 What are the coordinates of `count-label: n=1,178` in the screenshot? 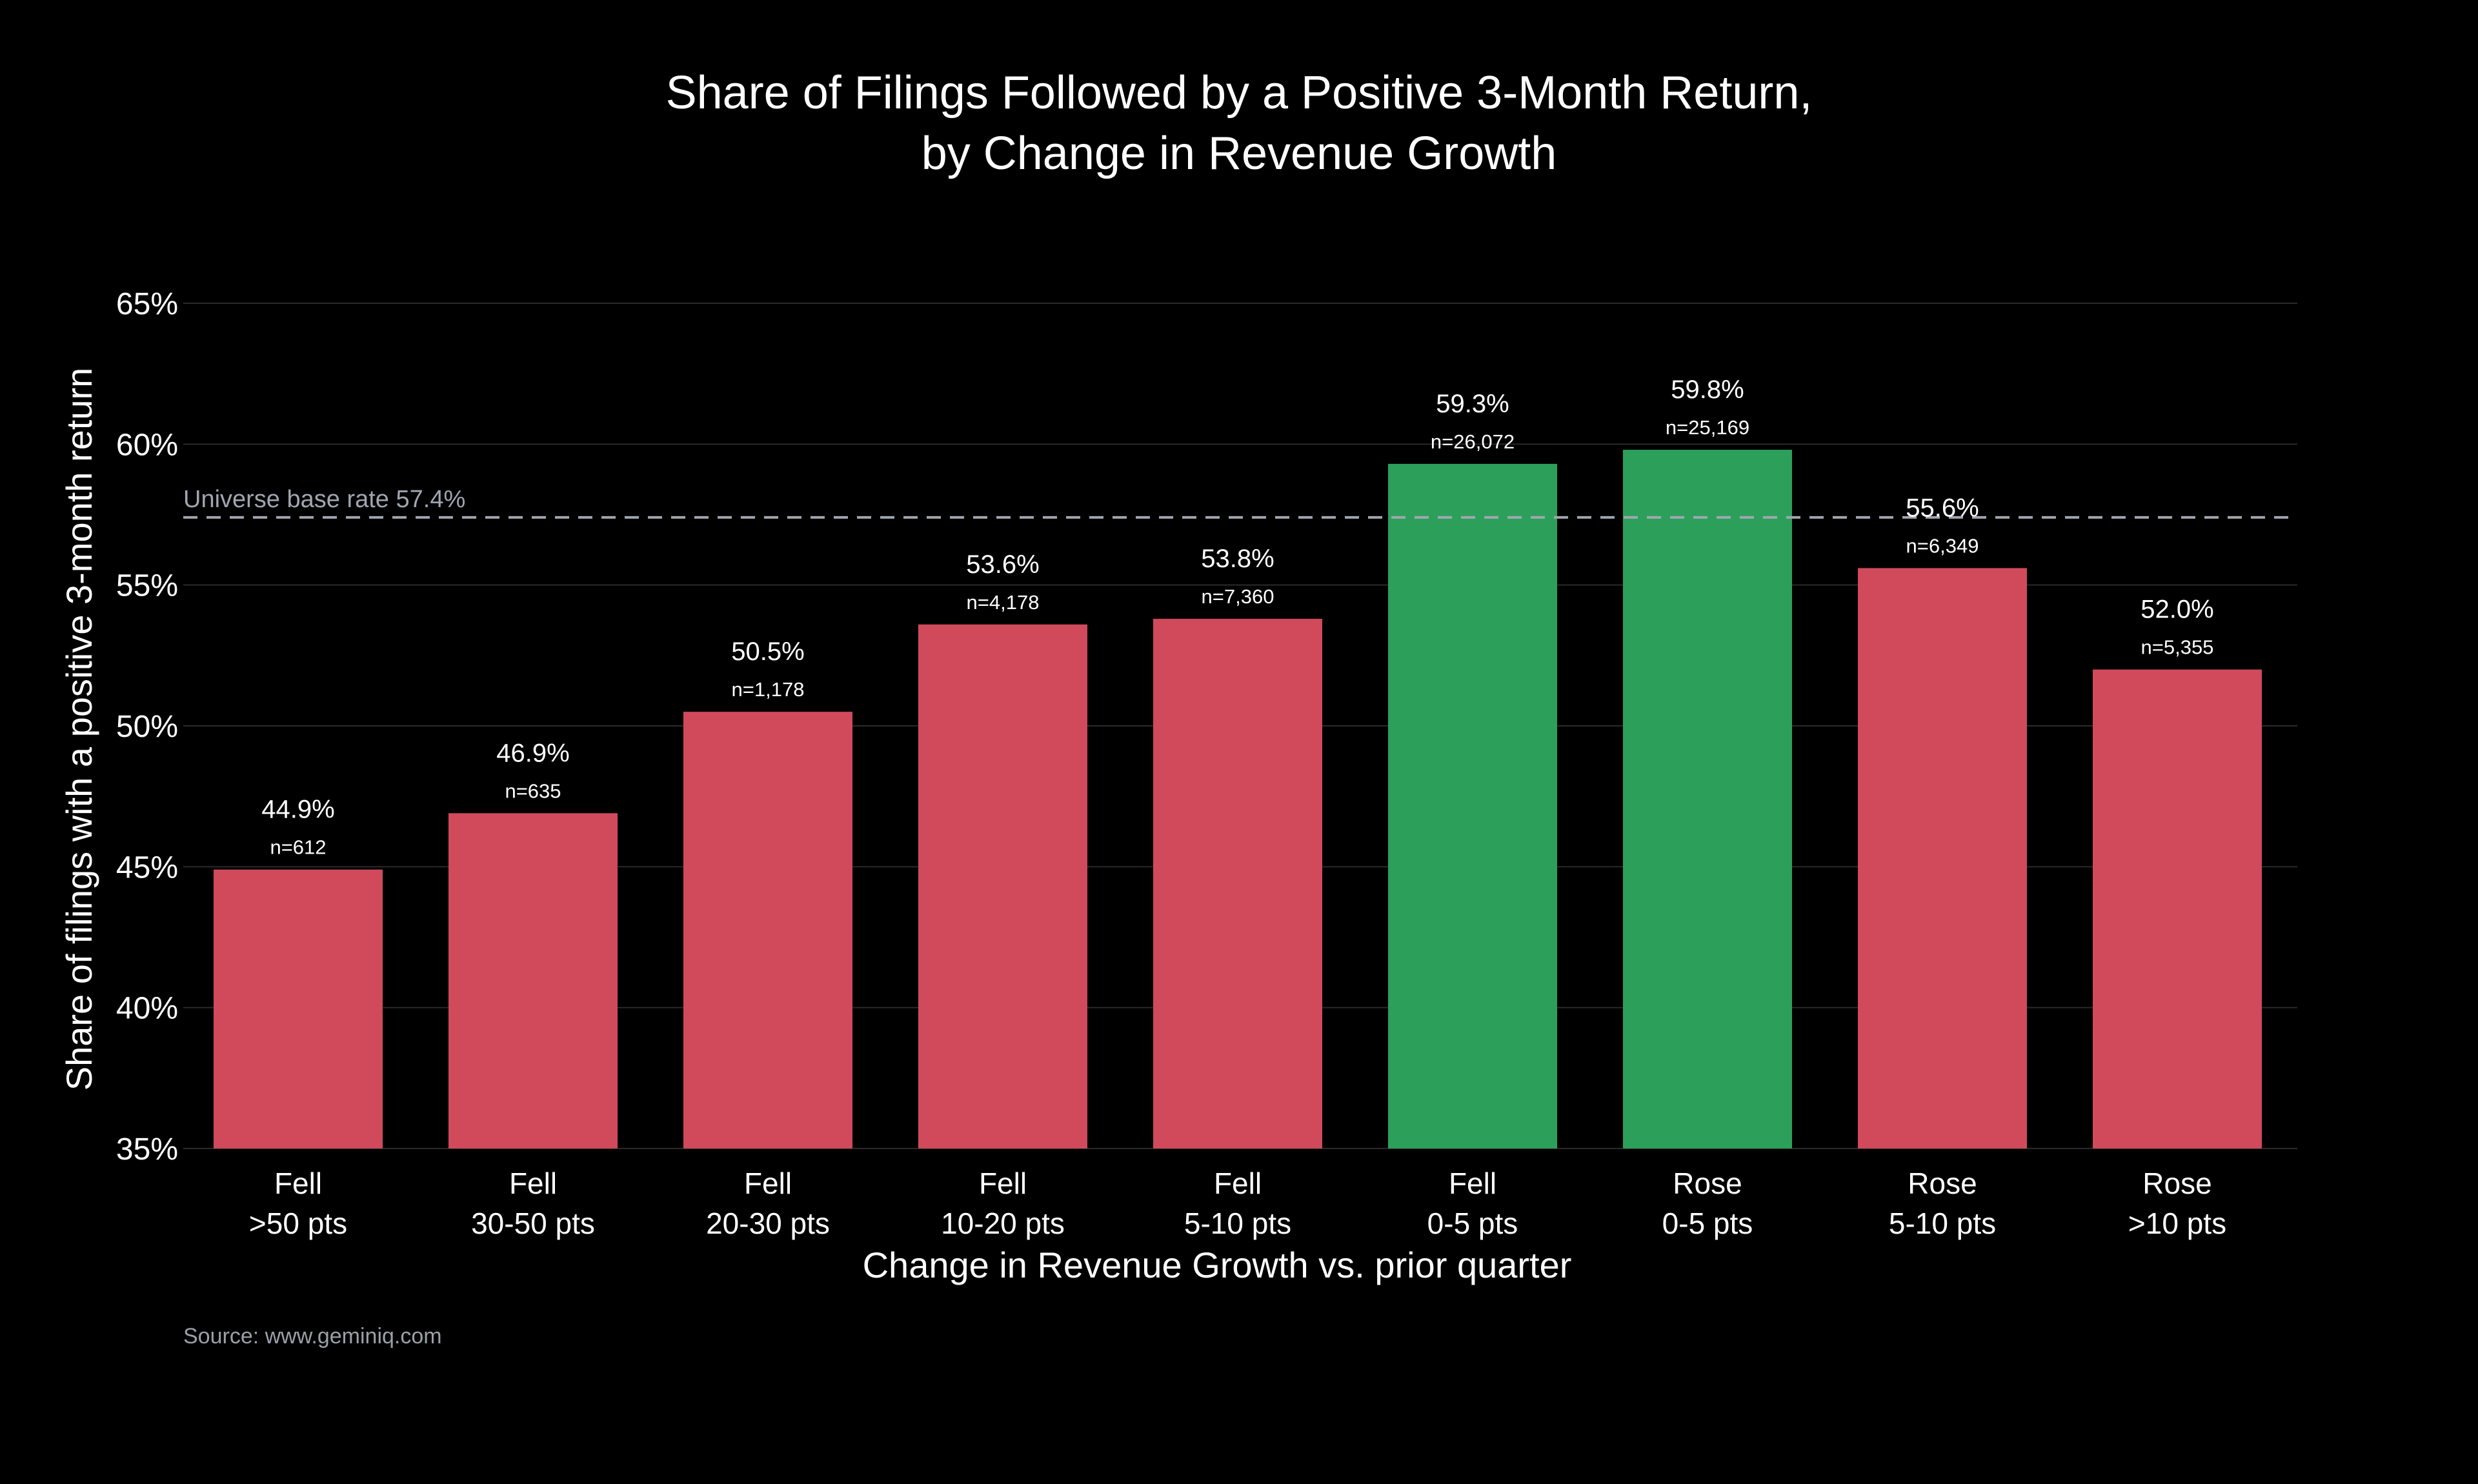 It's located at (768, 689).